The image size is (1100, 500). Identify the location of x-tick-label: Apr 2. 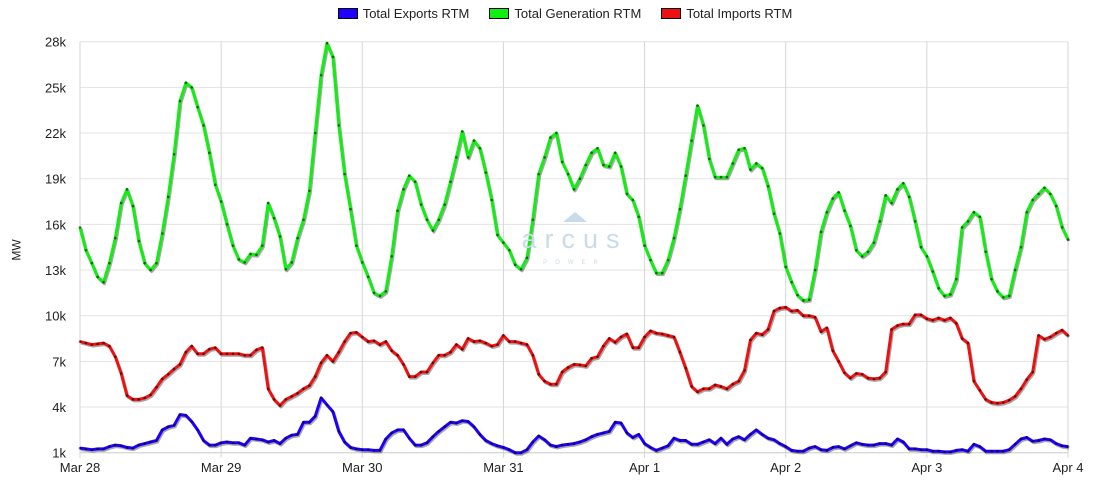
(785, 467).